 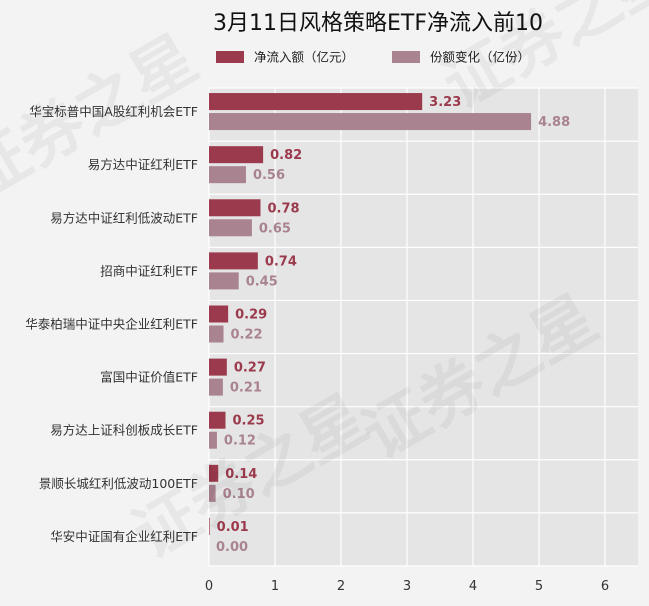 What do you see at coordinates (149, 270) in the screenshot?
I see `category-label: 招商中证红利ETF` at bounding box center [149, 270].